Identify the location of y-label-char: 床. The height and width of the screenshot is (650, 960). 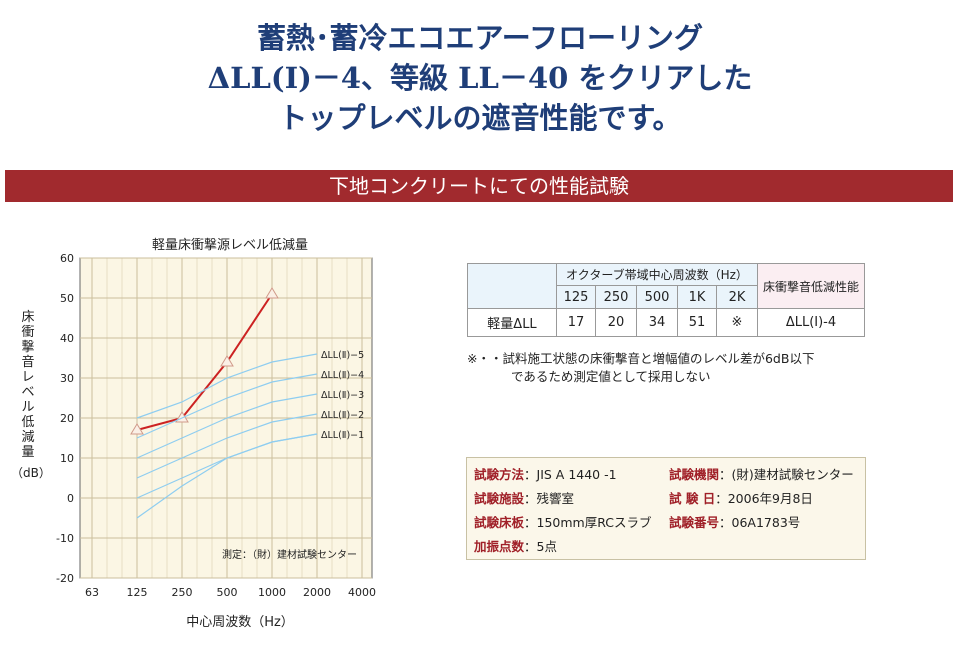
(28, 317).